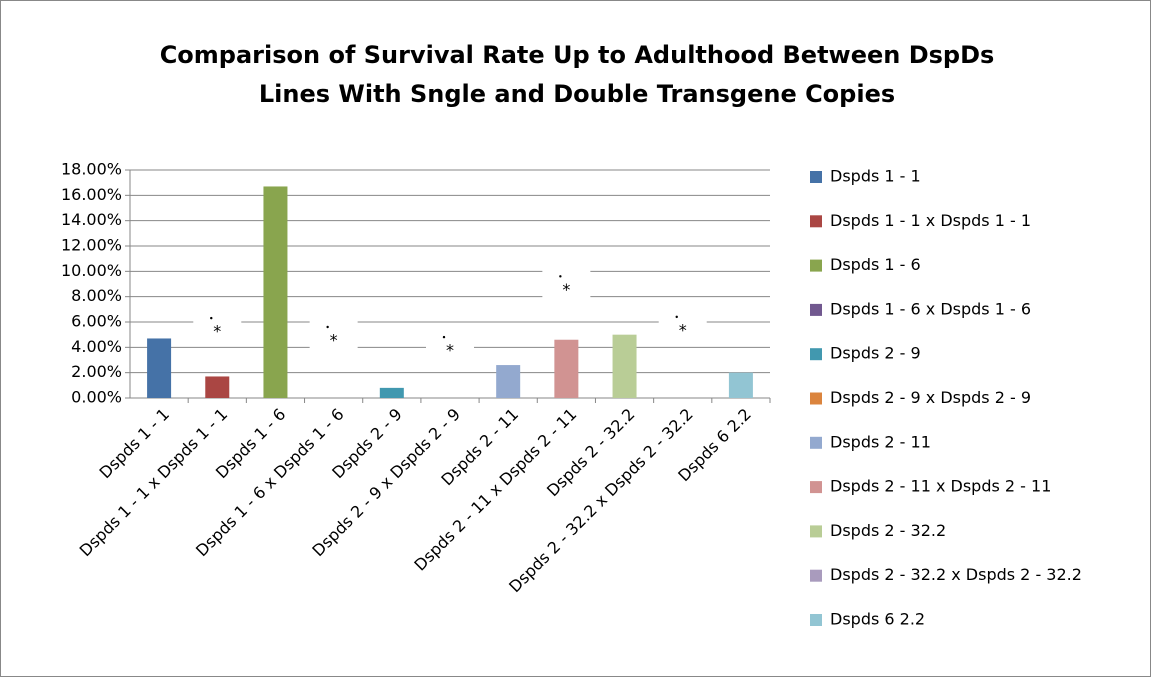  Describe the element at coordinates (877, 619) in the screenshot. I see `legend-label: Dspds 6 2.2` at that location.